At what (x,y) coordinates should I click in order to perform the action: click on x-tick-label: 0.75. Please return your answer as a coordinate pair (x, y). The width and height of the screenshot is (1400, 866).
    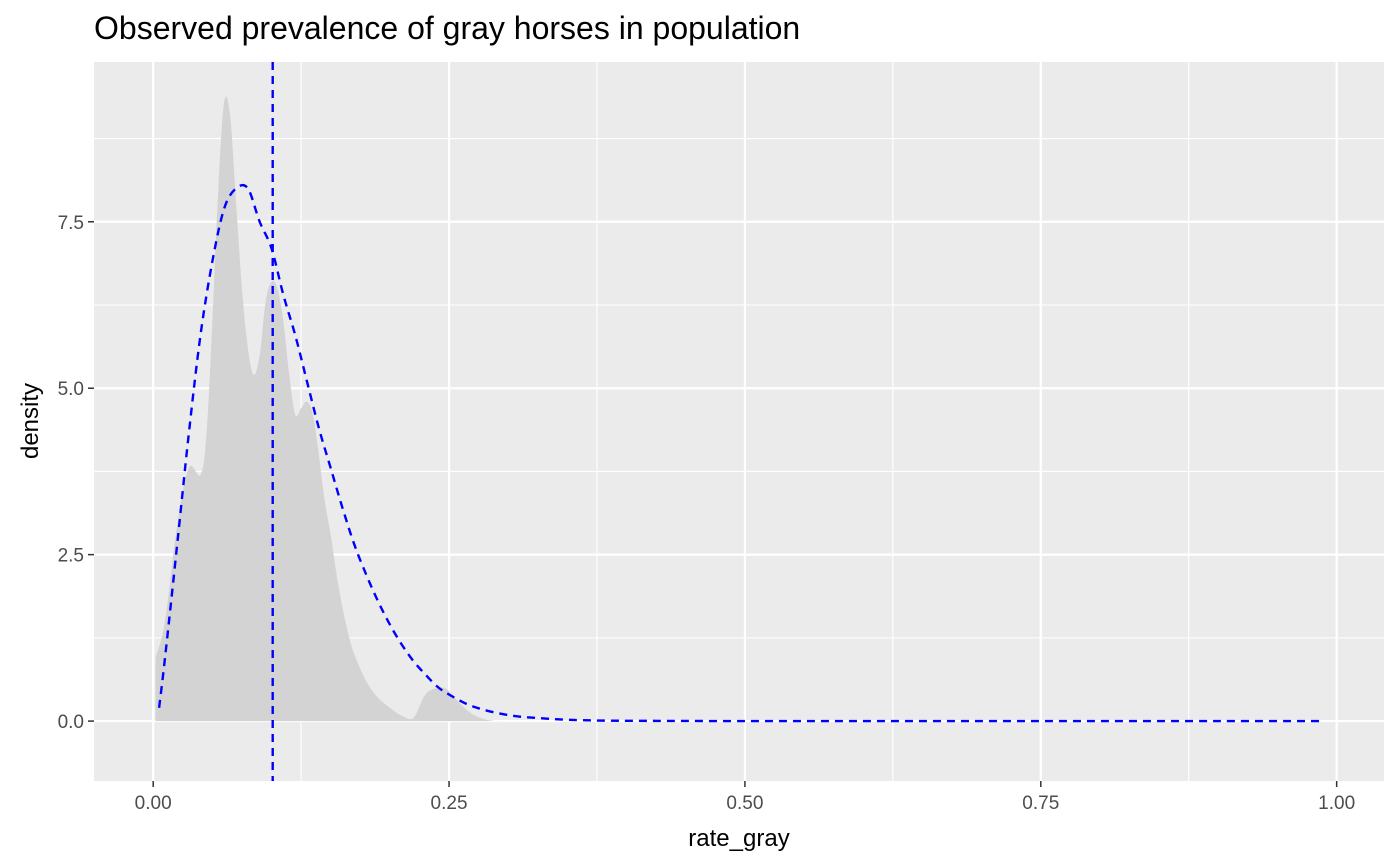
    Looking at the image, I should click on (1040, 803).